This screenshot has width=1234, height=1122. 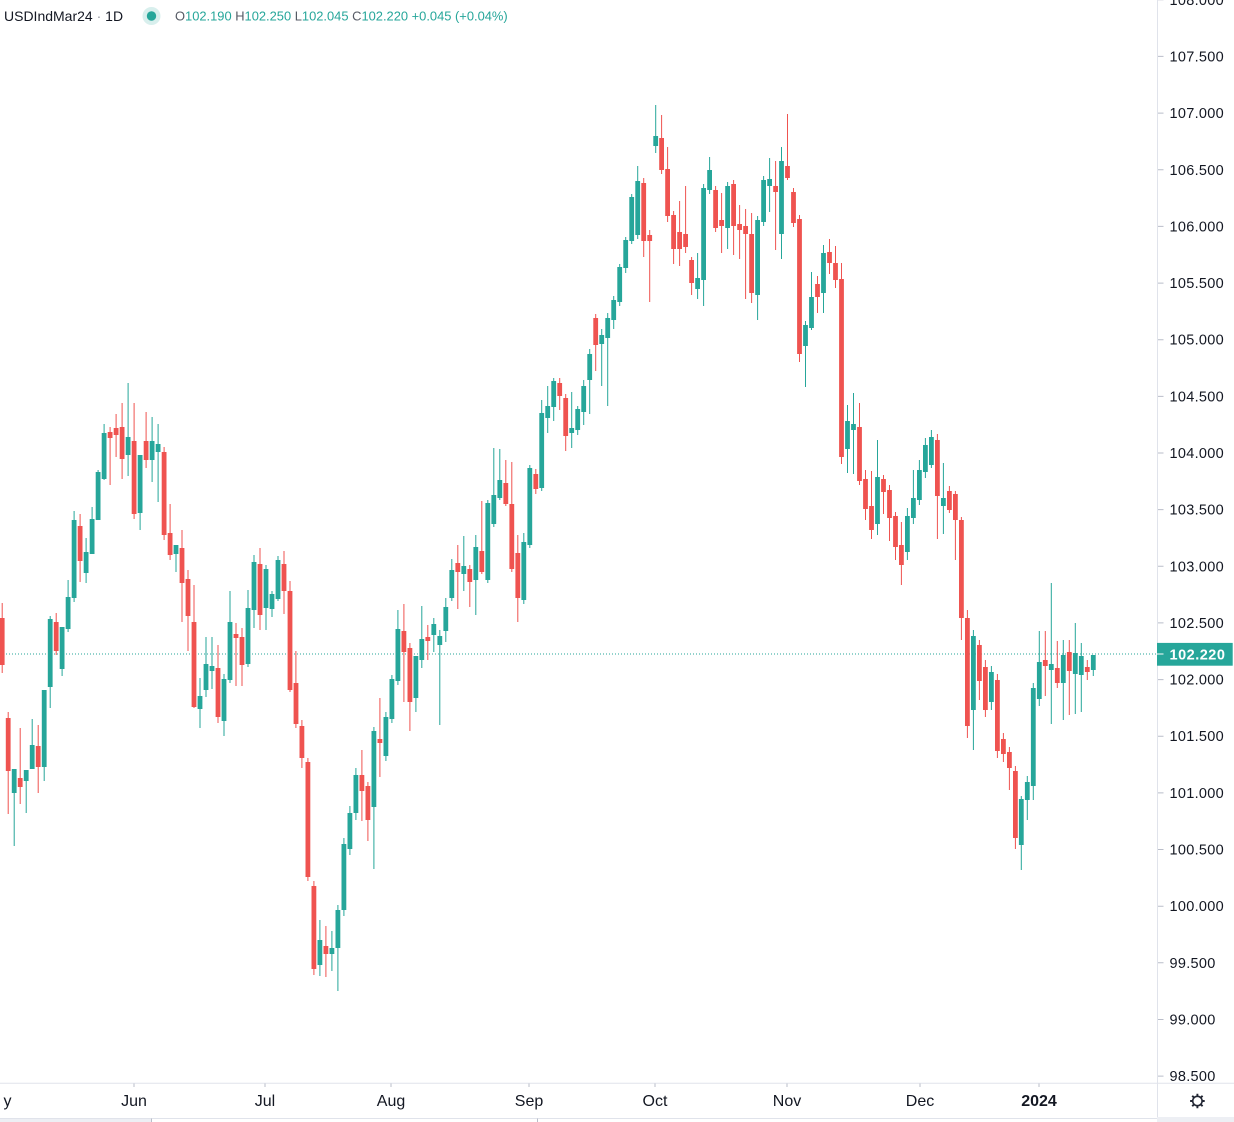 I want to click on svg-text: 102.220, so click(x=1198, y=656).